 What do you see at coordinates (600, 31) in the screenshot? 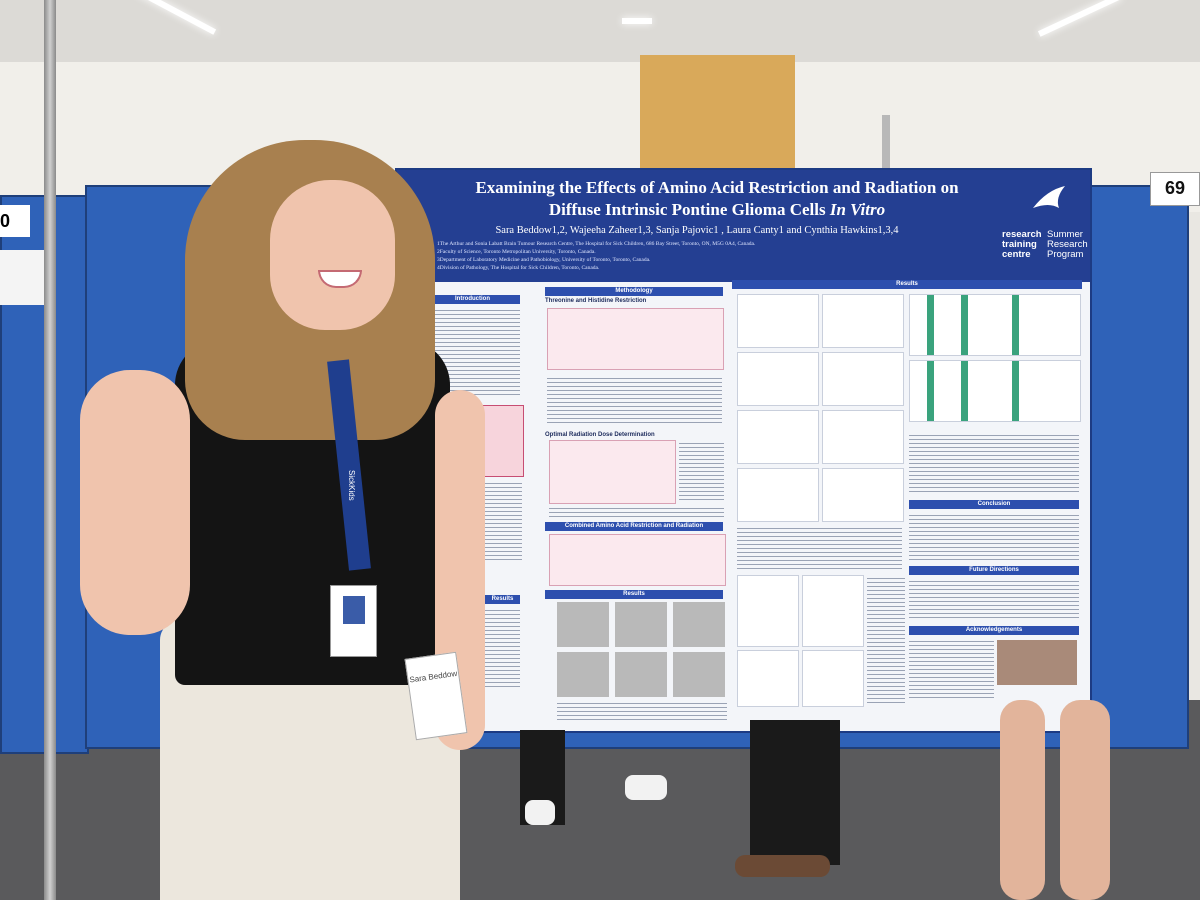
I see `ceiling` at bounding box center [600, 31].